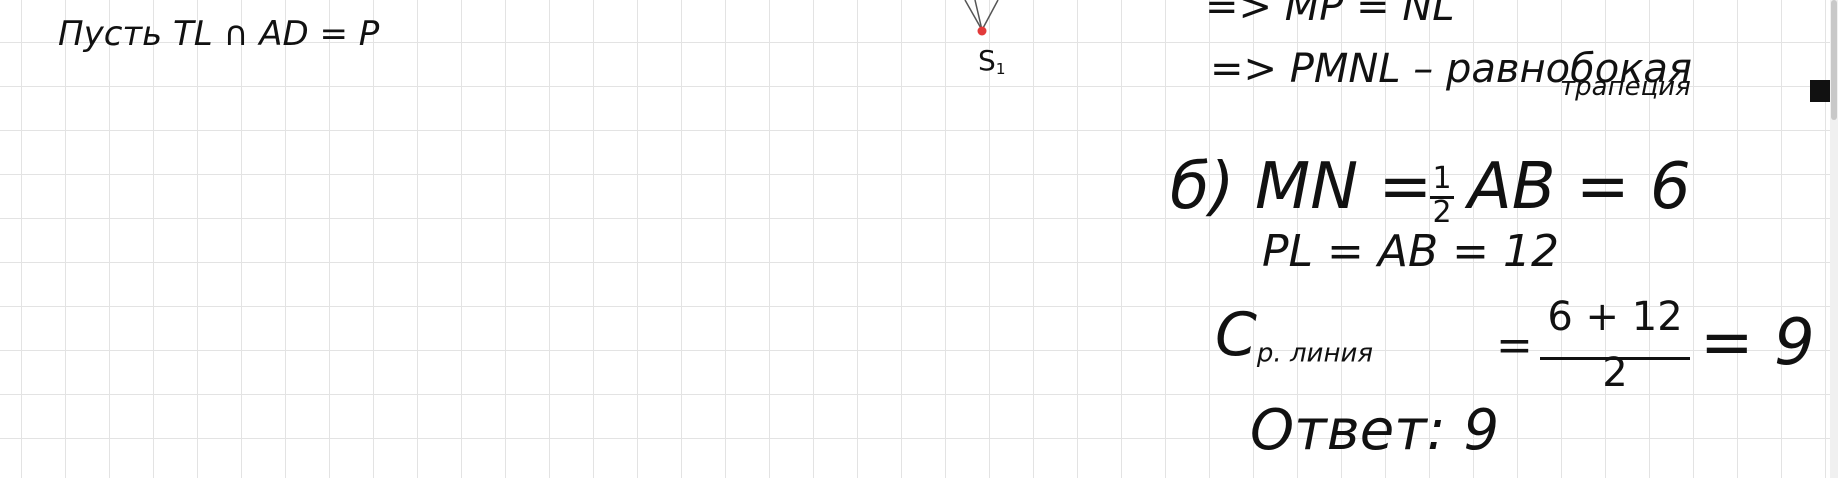  What do you see at coordinates (1375, 430) in the screenshot?
I see `answer-text: Ответ: 9` at bounding box center [1375, 430].